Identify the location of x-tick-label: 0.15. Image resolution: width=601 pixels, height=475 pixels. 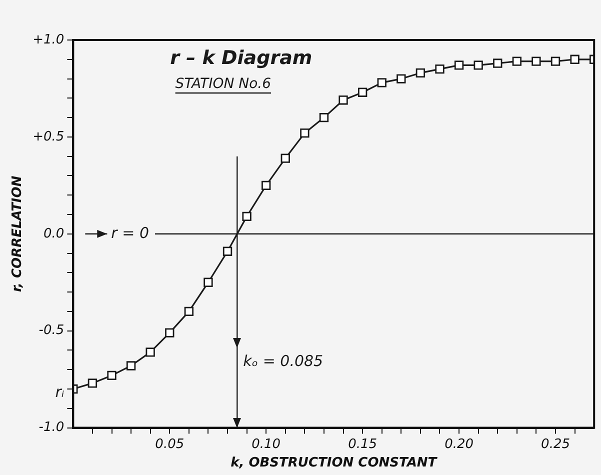
(363, 444).